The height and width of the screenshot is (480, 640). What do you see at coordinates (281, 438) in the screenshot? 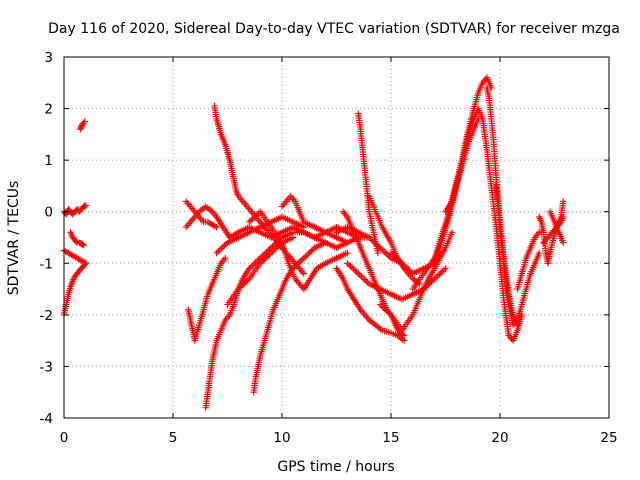
I see `x-tick-label: 10` at bounding box center [281, 438].